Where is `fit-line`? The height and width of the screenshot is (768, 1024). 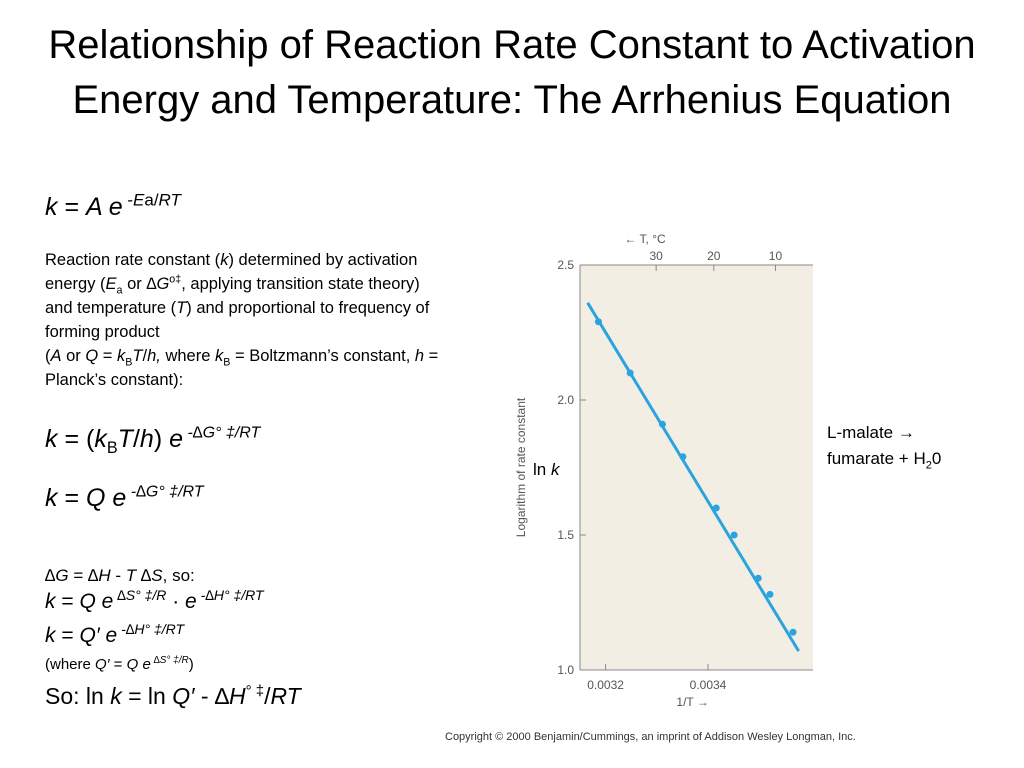 fit-line is located at coordinates (693, 477).